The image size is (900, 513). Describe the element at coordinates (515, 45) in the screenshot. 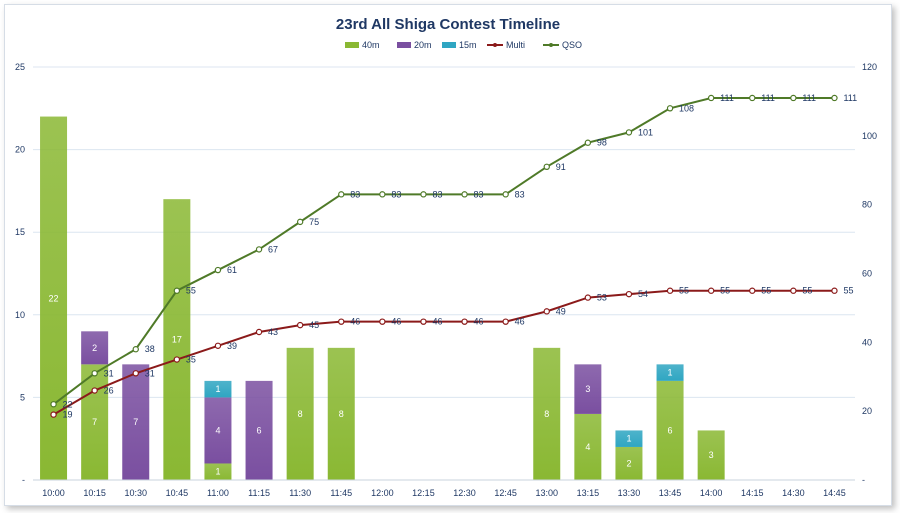

I see `legend-label-Multi: Multi` at that location.